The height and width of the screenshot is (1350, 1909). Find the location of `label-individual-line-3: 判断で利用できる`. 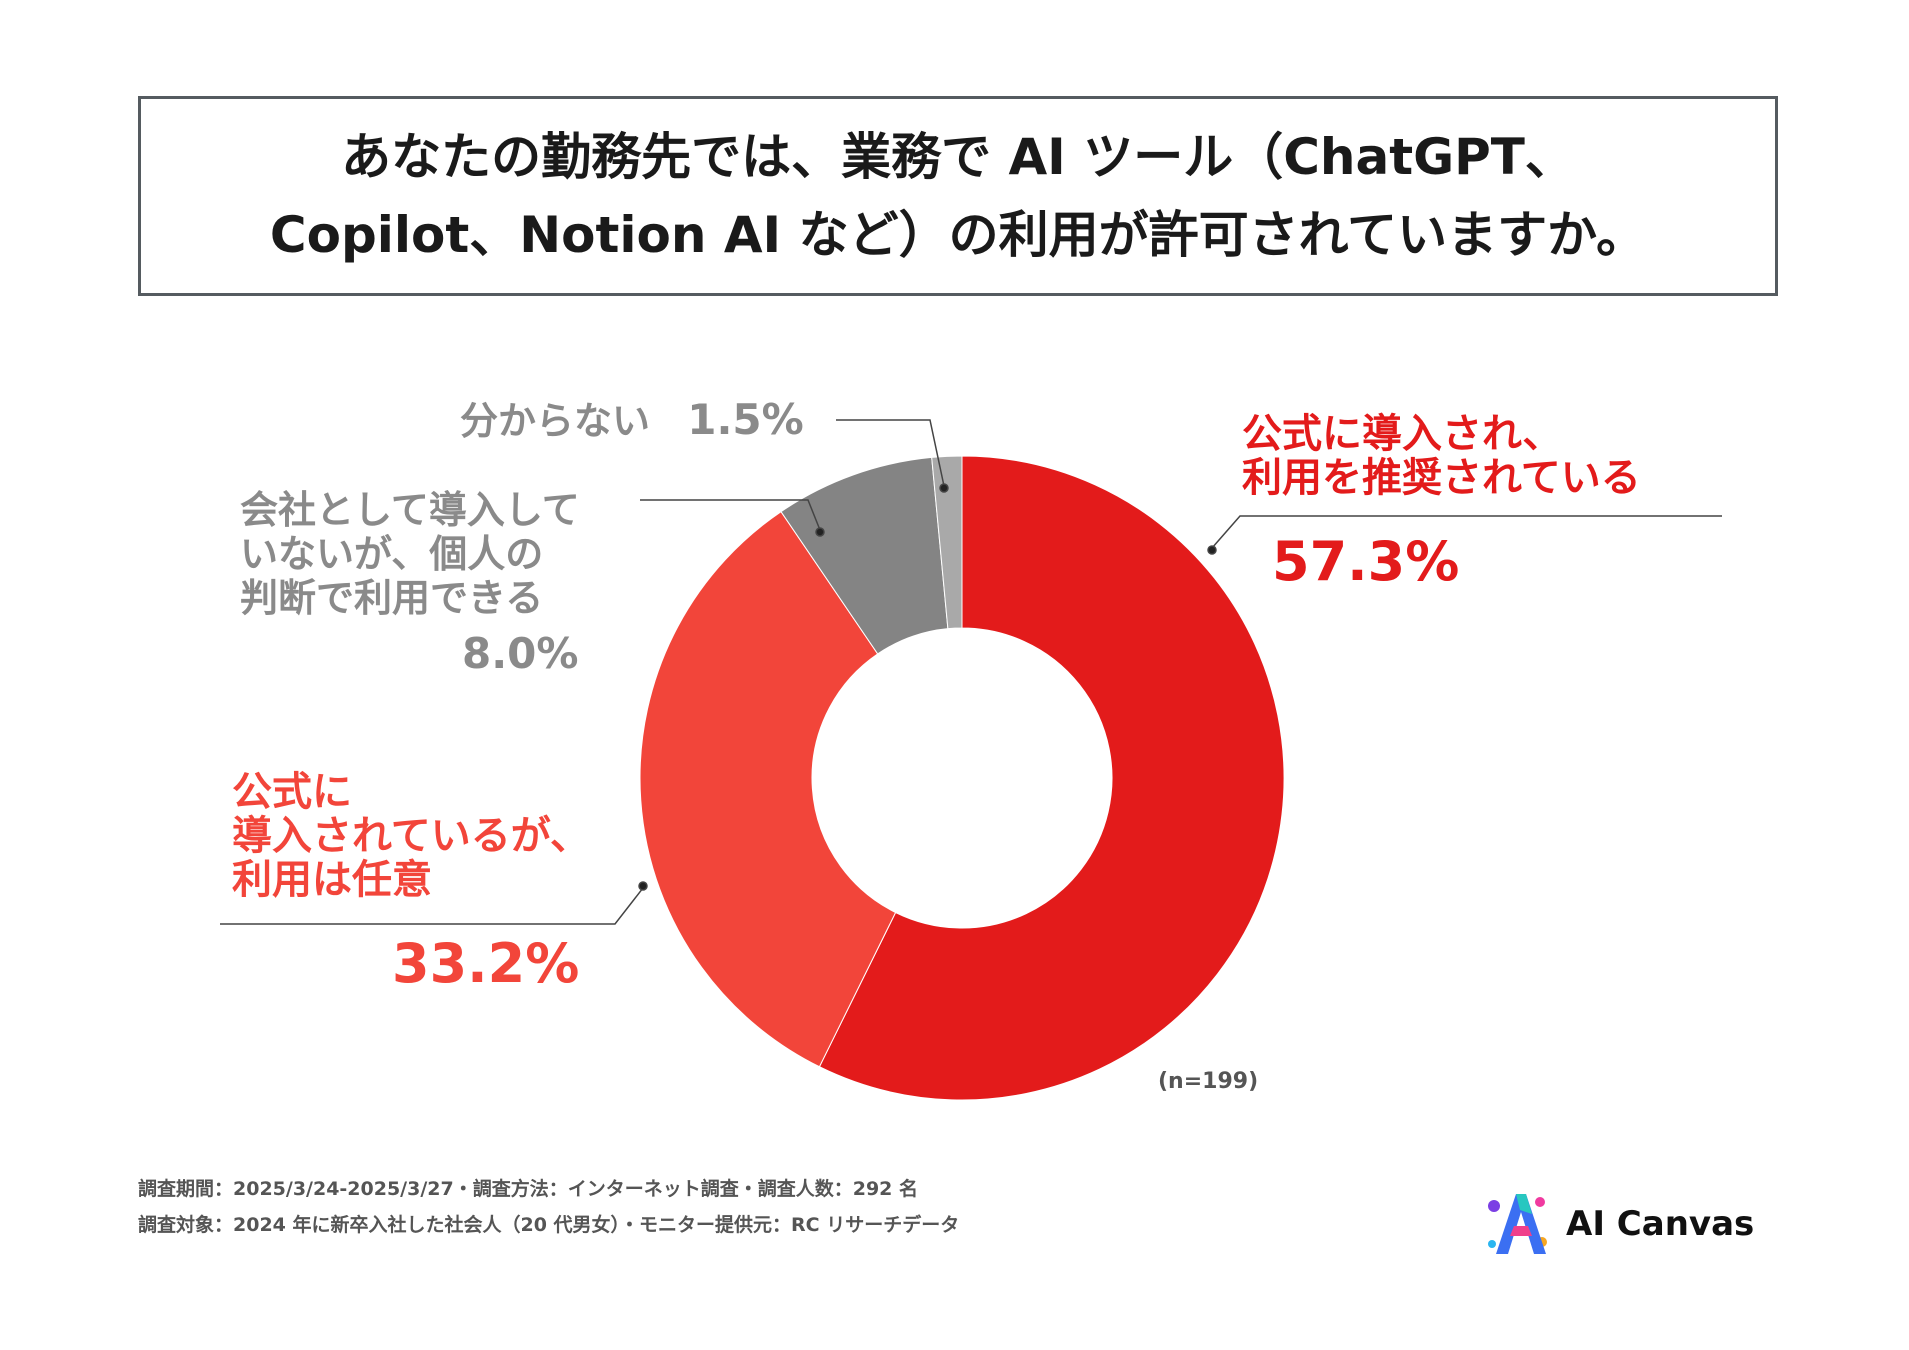

label-individual-line-3: 判断で利用できる is located at coordinates (392, 598).